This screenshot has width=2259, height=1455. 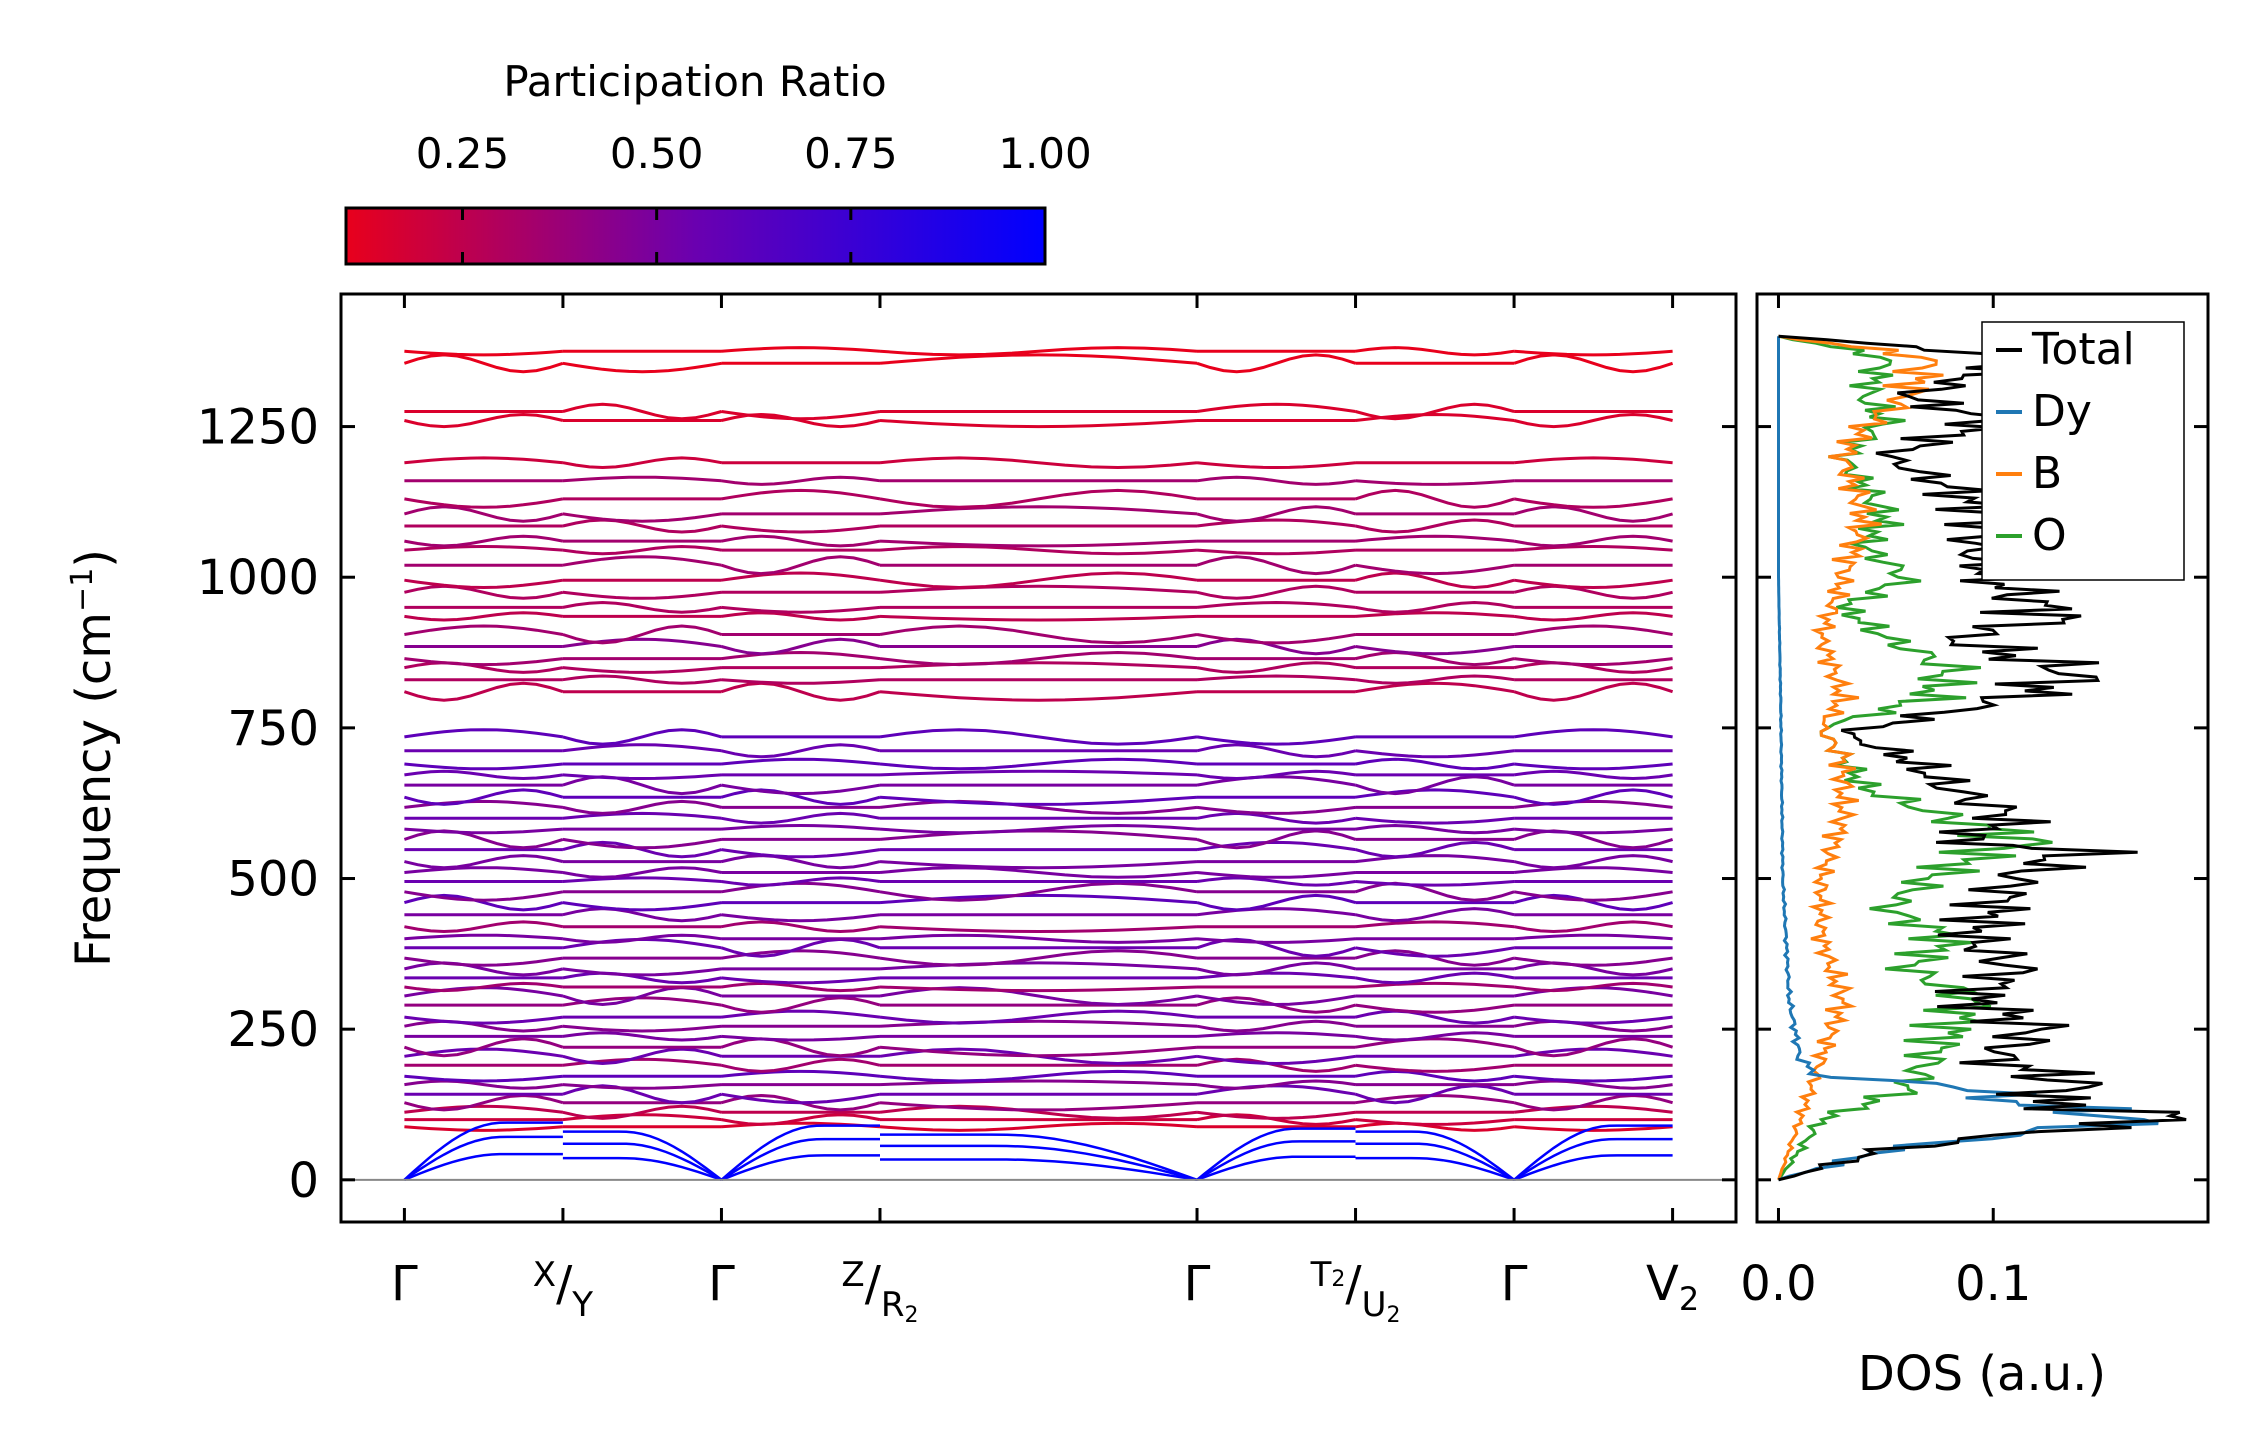 What do you see at coordinates (1778, 1284) in the screenshot?
I see `dos-x-tick-label: 0.0` at bounding box center [1778, 1284].